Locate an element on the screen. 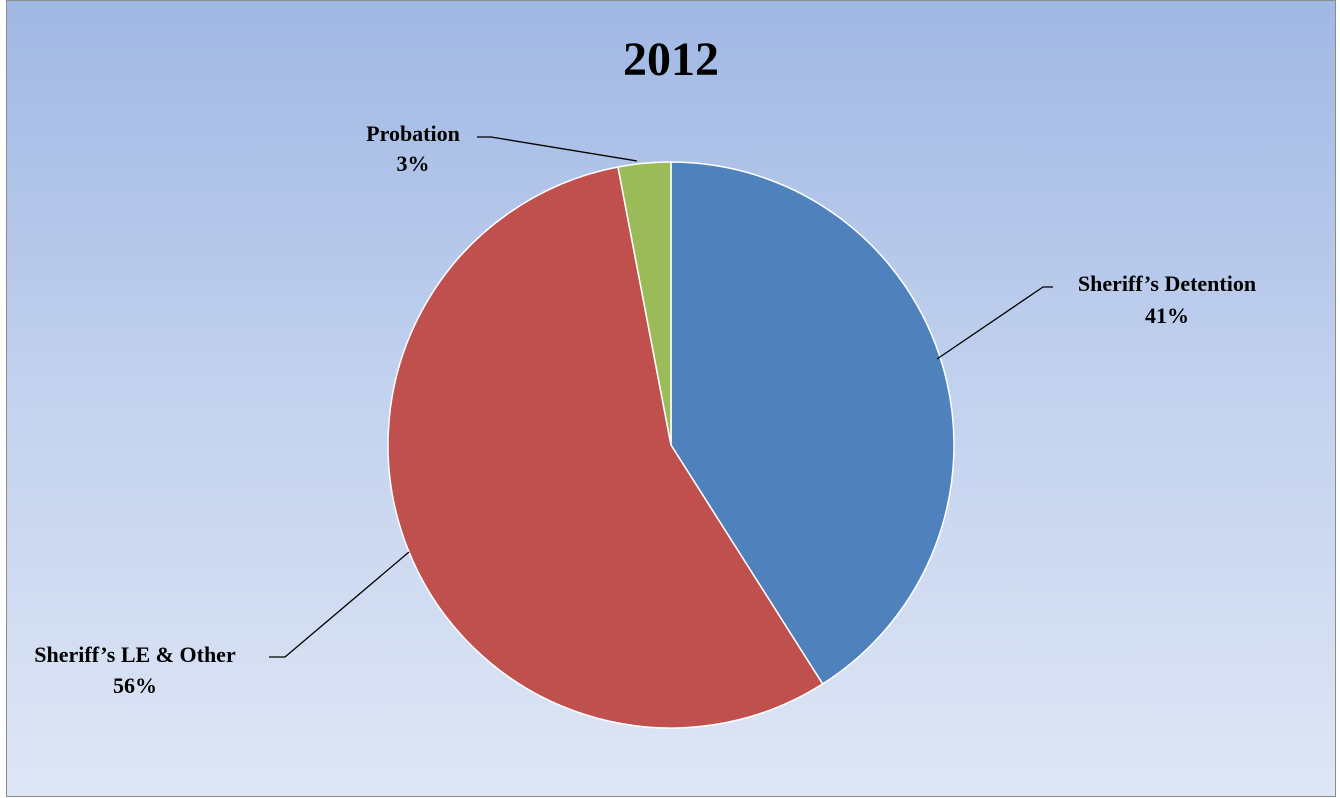  chart-title: 2012 is located at coordinates (671, 59).